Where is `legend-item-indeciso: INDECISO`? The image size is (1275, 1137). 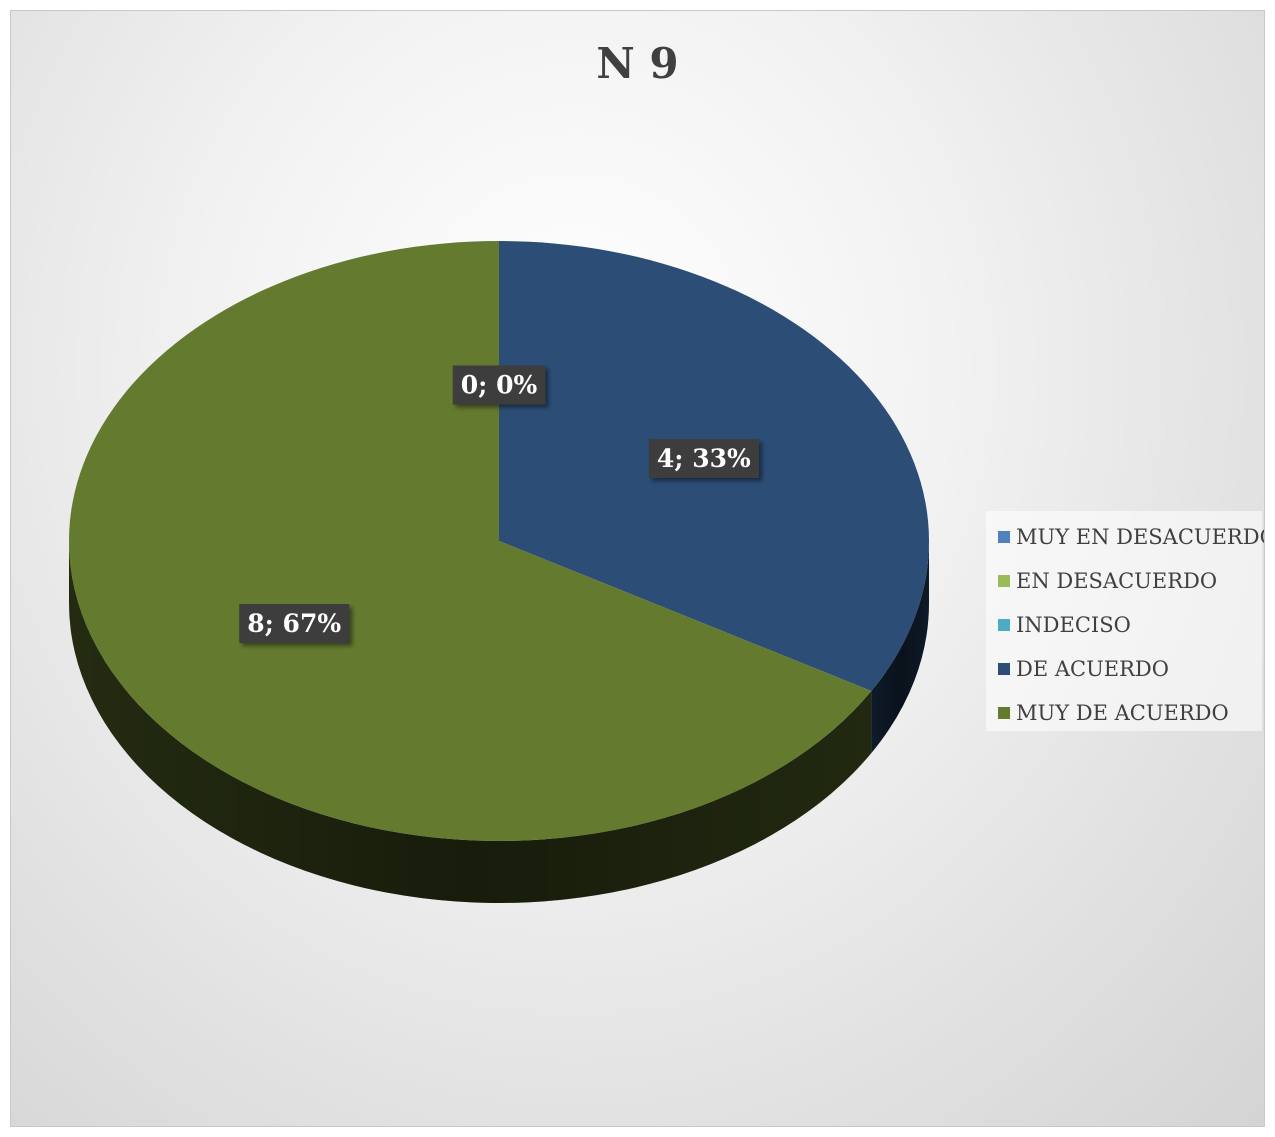
legend-item-indeciso: INDECISO is located at coordinates (1064, 625).